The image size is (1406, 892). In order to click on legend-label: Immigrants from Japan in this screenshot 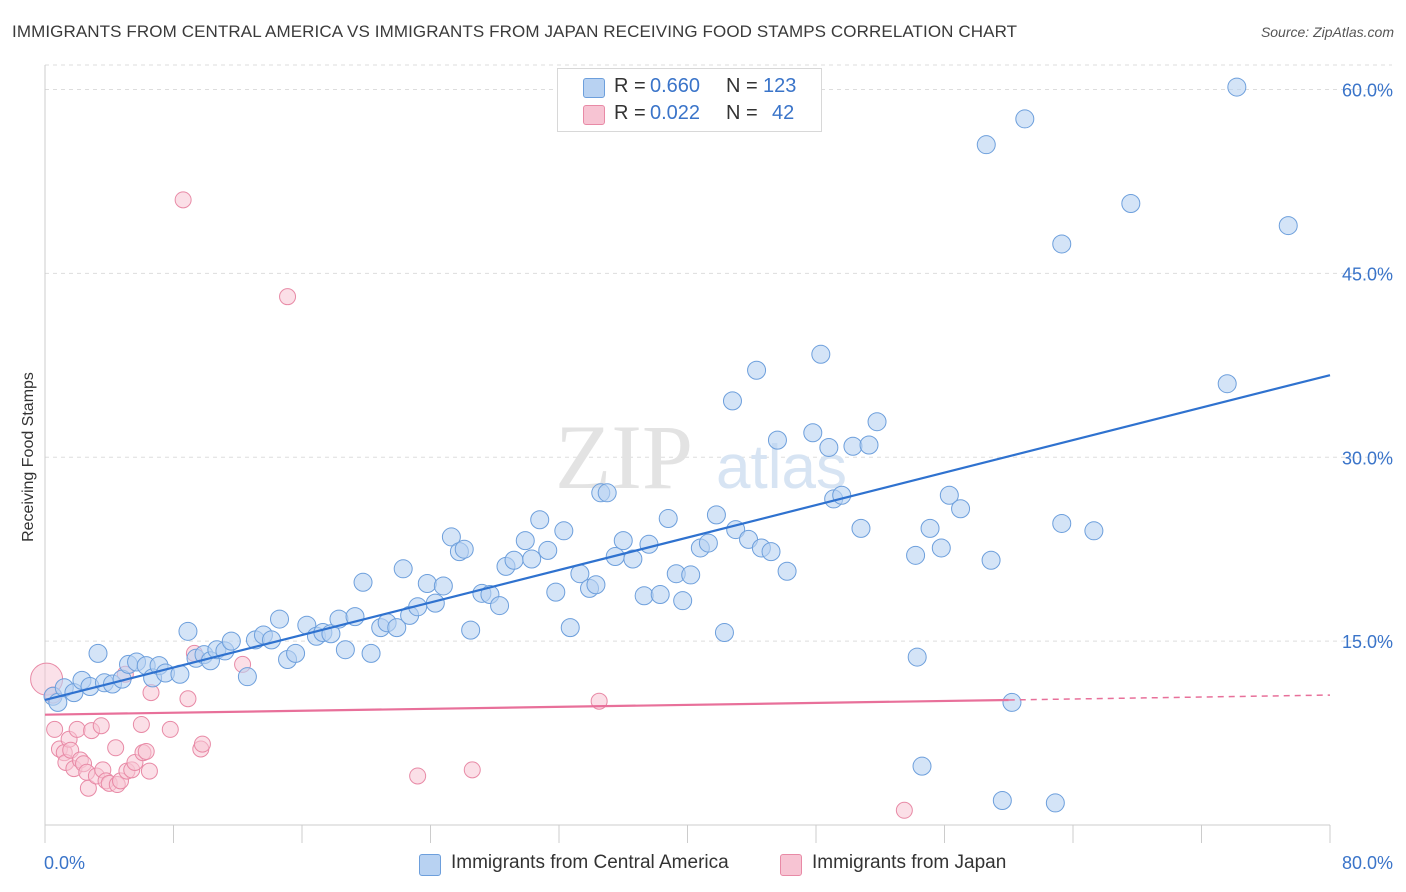, I will do `click(909, 862)`.